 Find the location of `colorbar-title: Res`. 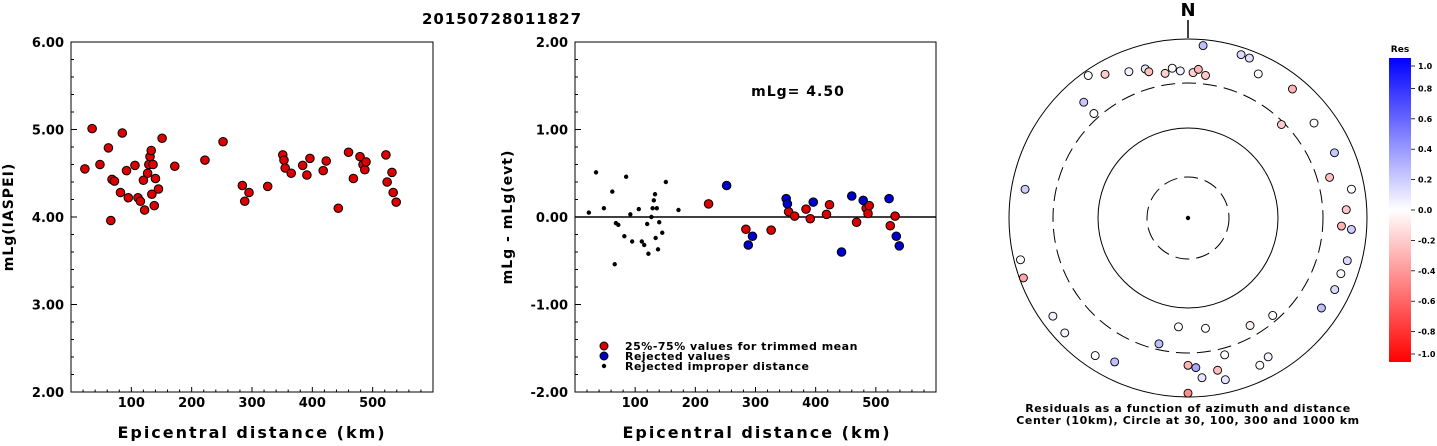

colorbar-title: Res is located at coordinates (1400, 50).